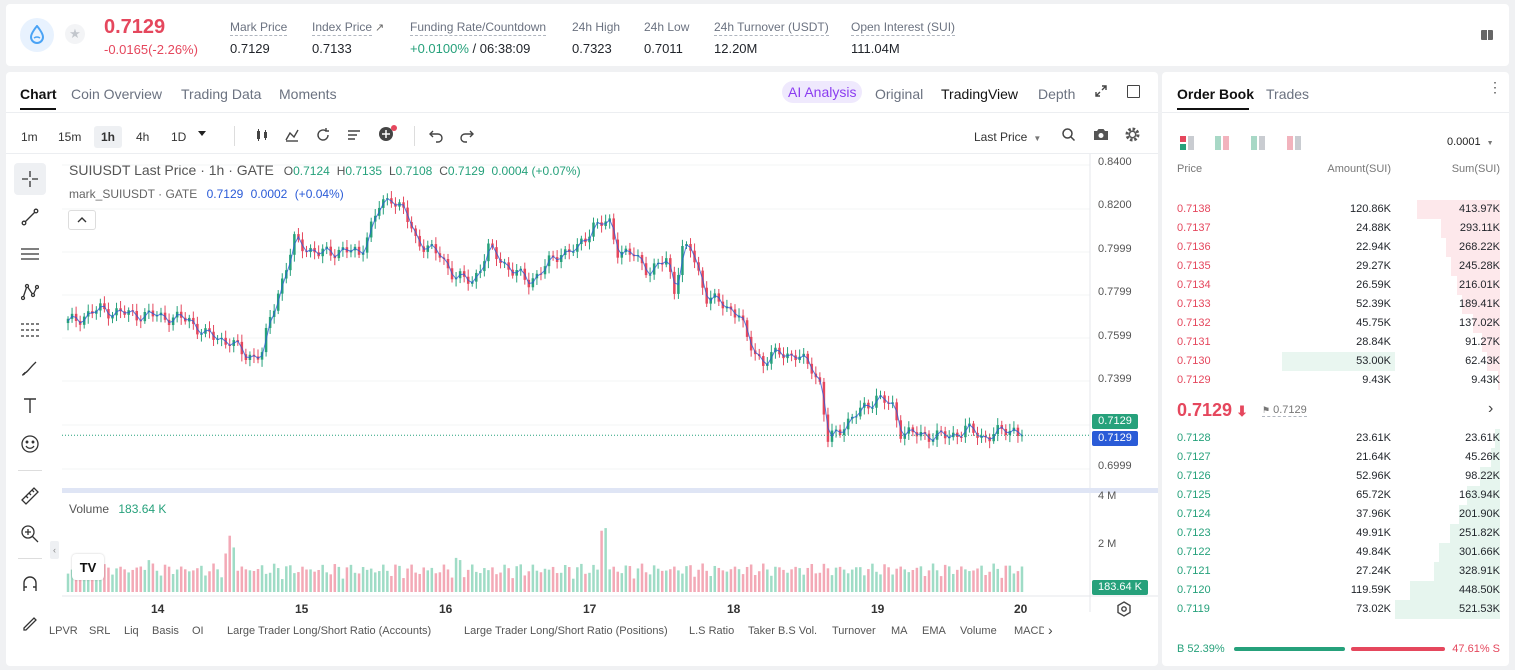 This screenshot has width=1515, height=670. What do you see at coordinates (1335, 495) in the screenshot?
I see `bid-row: 0.7125 65.72K 163.94K` at bounding box center [1335, 495].